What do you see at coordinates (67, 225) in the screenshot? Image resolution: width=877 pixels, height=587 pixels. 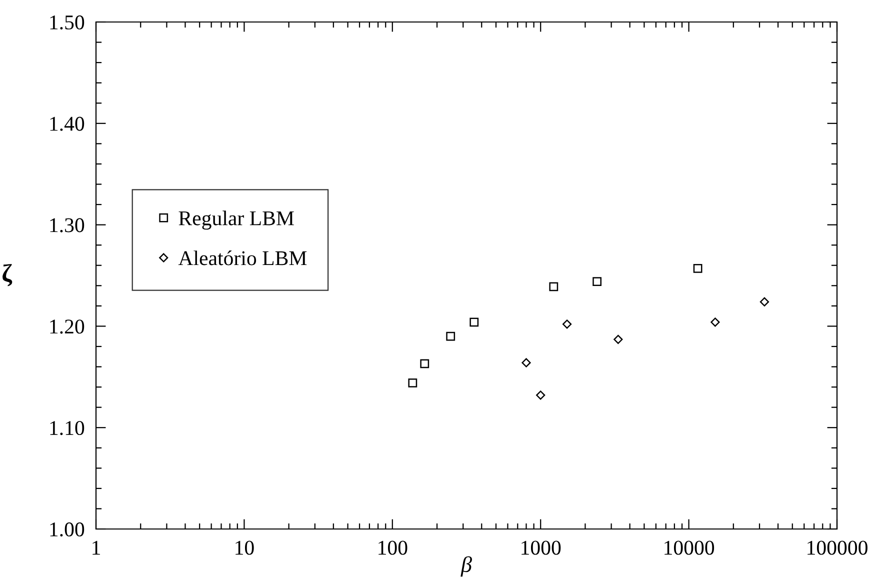 I see `y-tick-label: 1.30` at bounding box center [67, 225].